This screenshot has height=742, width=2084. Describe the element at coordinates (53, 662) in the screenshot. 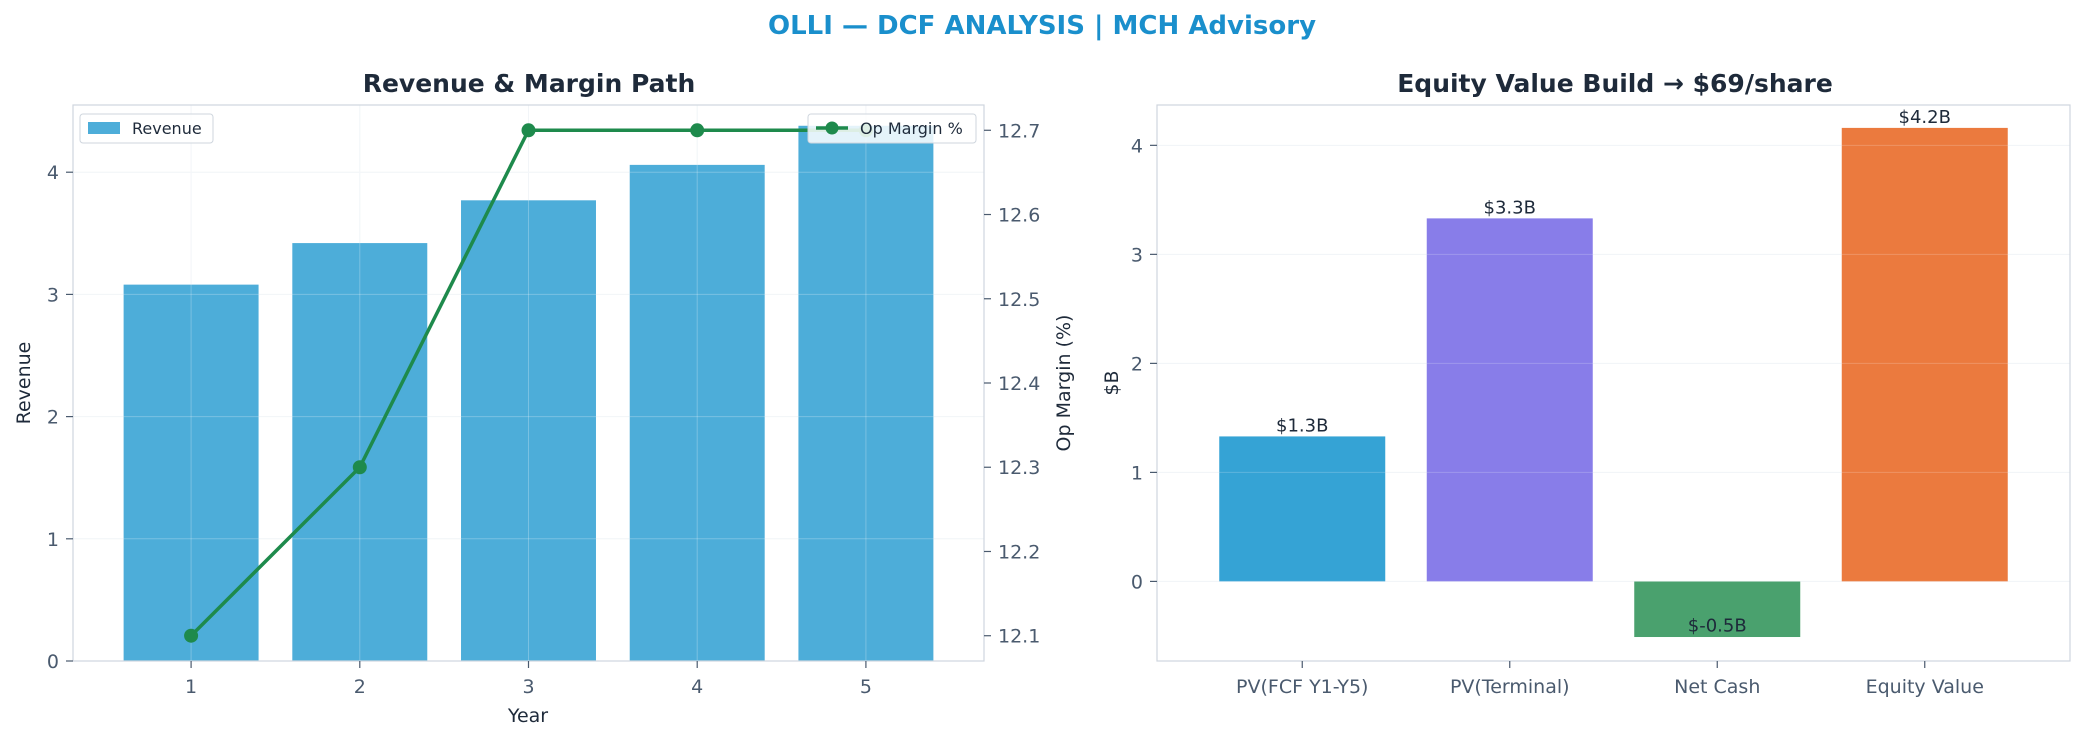

I see `revenue-y-tick-label: 0` at that location.